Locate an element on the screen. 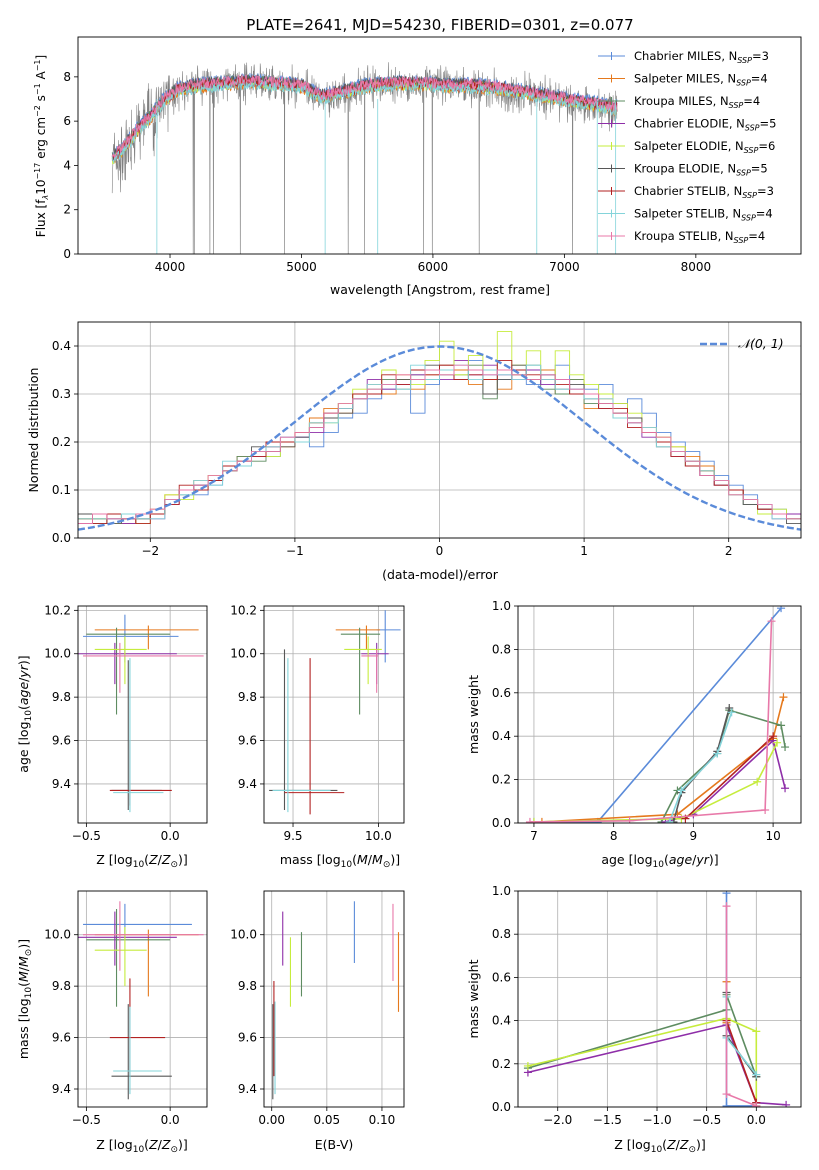 The image size is (819, 1170). x-tick-label: −1 is located at coordinates (295, 551).